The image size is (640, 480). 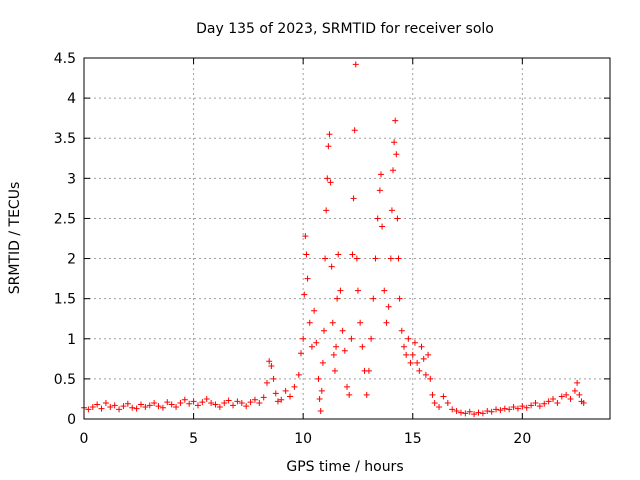 What do you see at coordinates (303, 439) in the screenshot?
I see `x-tick-label: 10` at bounding box center [303, 439].